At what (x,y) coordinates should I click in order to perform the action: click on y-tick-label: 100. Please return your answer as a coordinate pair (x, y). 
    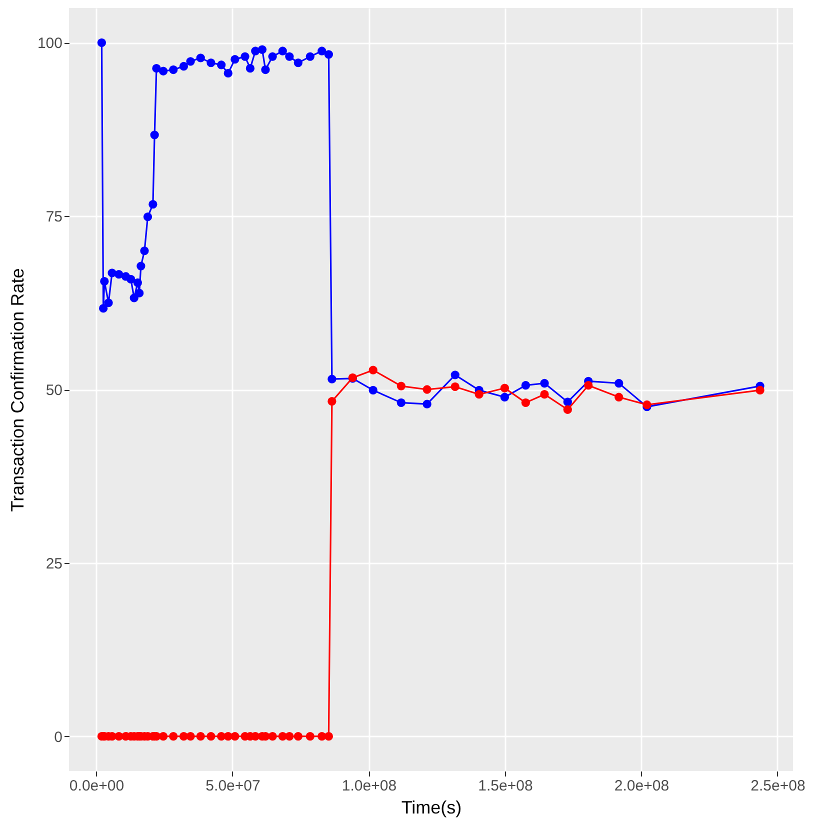
    Looking at the image, I should click on (49, 43).